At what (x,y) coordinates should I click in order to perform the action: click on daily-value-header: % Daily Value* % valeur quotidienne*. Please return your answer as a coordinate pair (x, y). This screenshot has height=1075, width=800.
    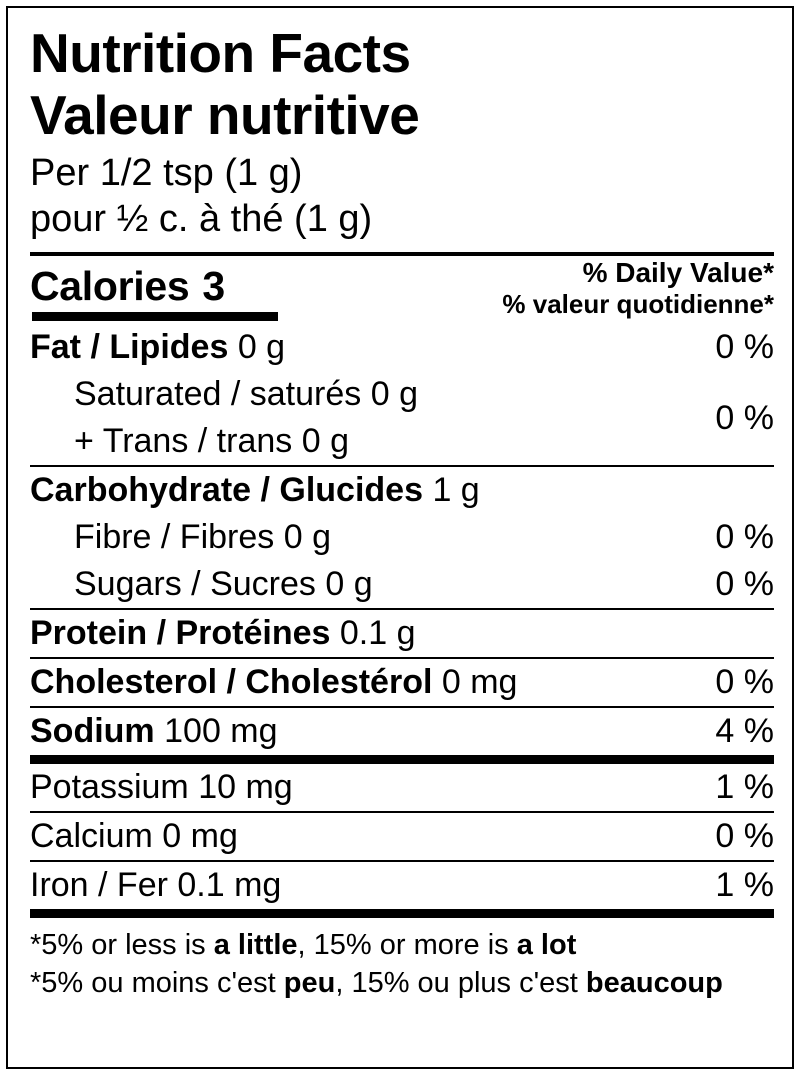
    Looking at the image, I should click on (638, 288).